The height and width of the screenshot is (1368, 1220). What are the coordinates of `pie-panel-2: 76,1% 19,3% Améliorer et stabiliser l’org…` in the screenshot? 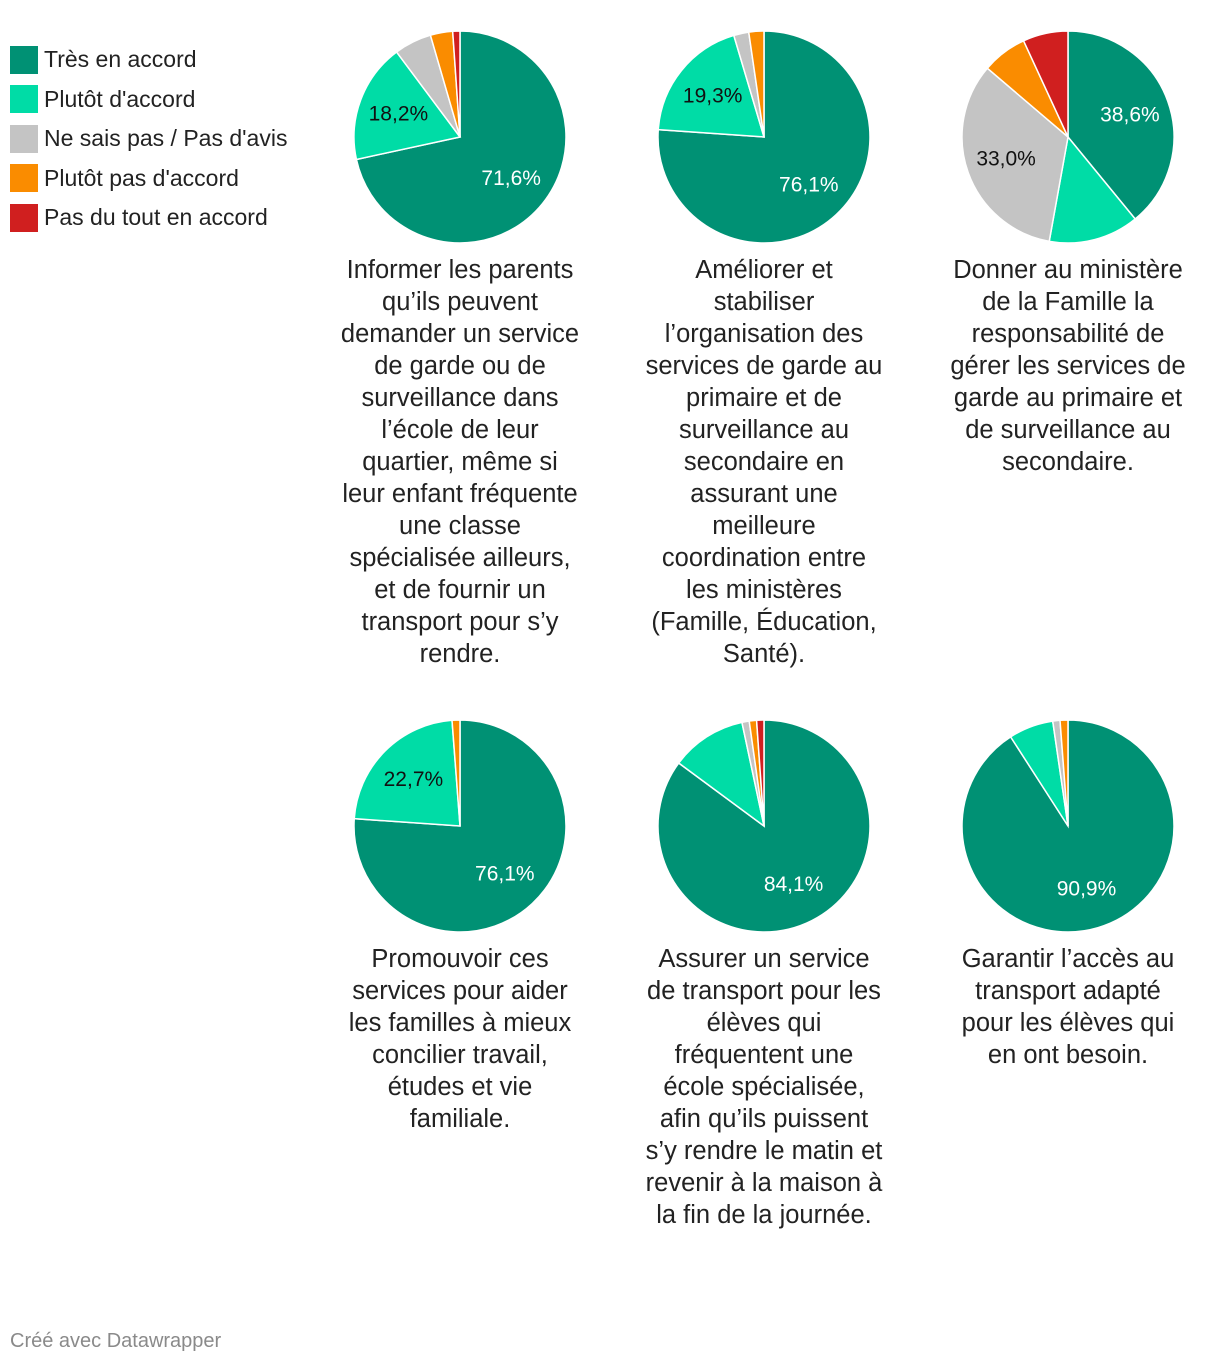 It's located at (764, 345).